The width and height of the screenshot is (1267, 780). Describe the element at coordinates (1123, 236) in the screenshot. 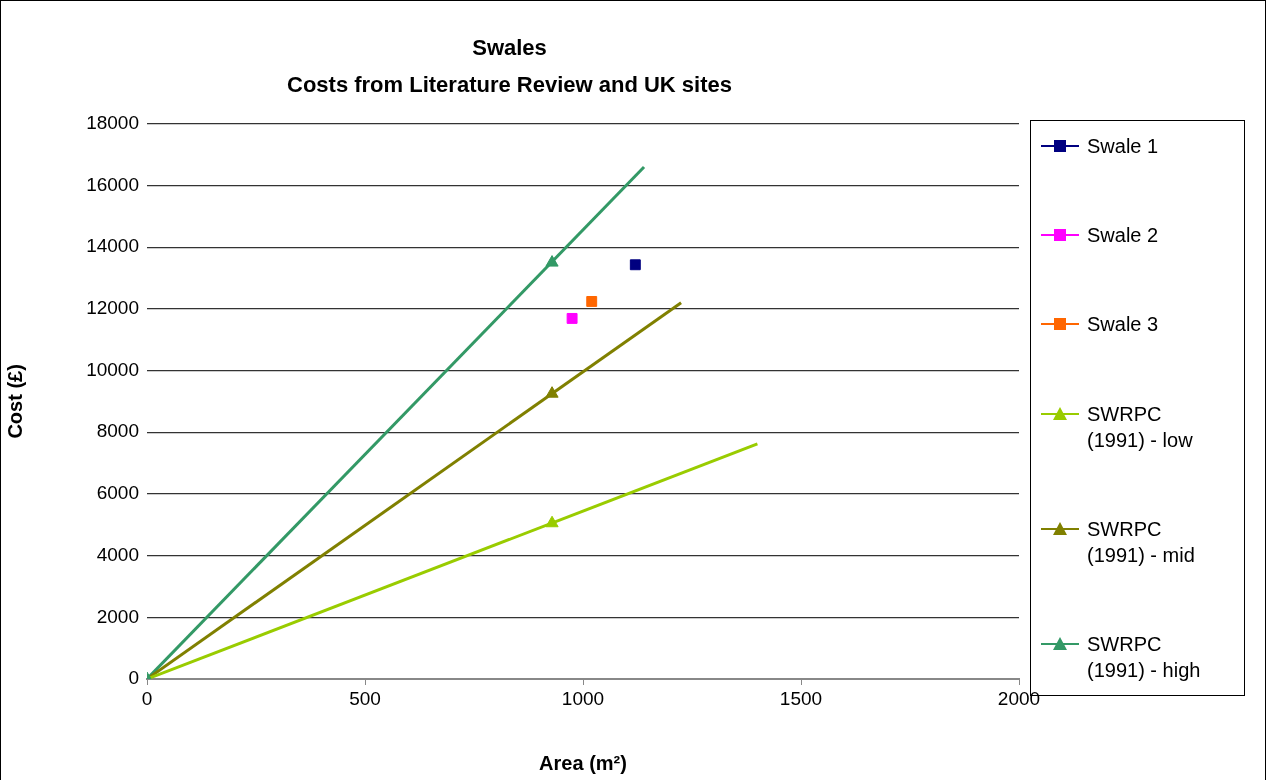

I see `legend-label: Swale 2` at that location.